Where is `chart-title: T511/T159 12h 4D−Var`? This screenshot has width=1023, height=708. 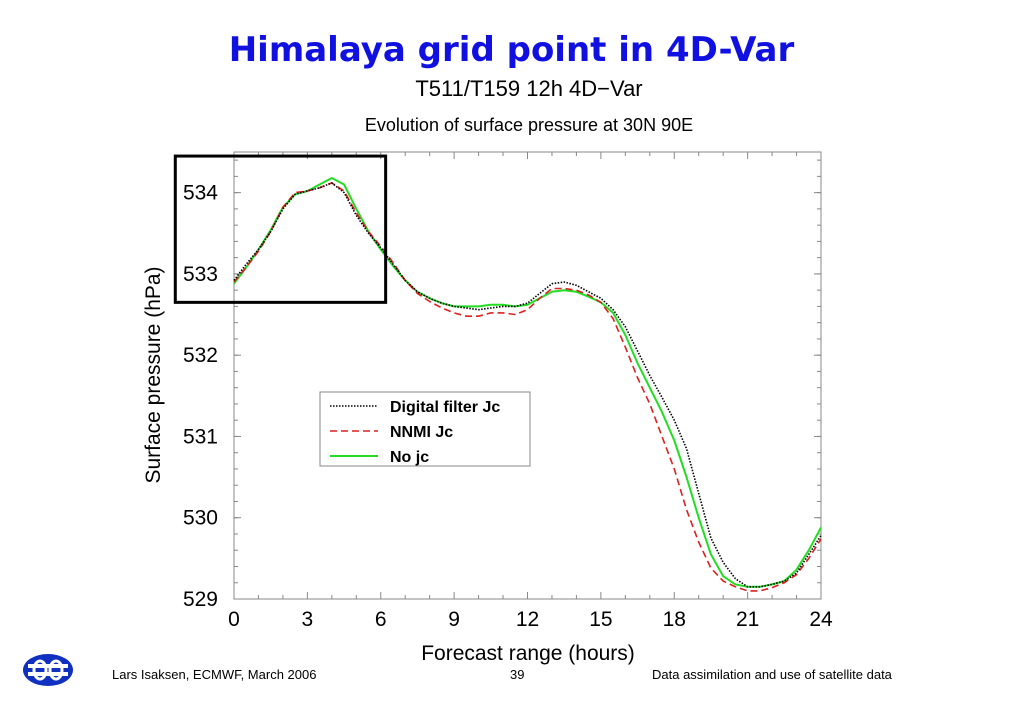 chart-title: T511/T159 12h 4D−Var is located at coordinates (528, 88).